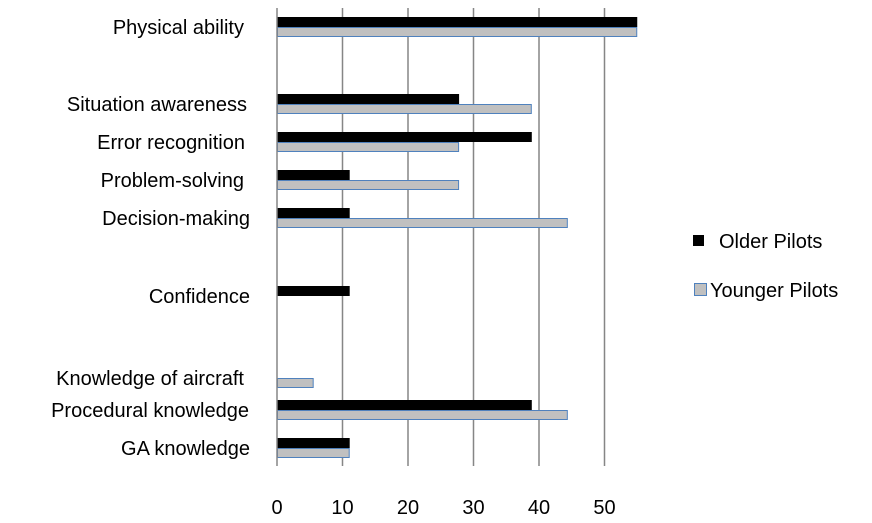  What do you see at coordinates (539, 508) in the screenshot?
I see `tick-label-40: 40` at bounding box center [539, 508].